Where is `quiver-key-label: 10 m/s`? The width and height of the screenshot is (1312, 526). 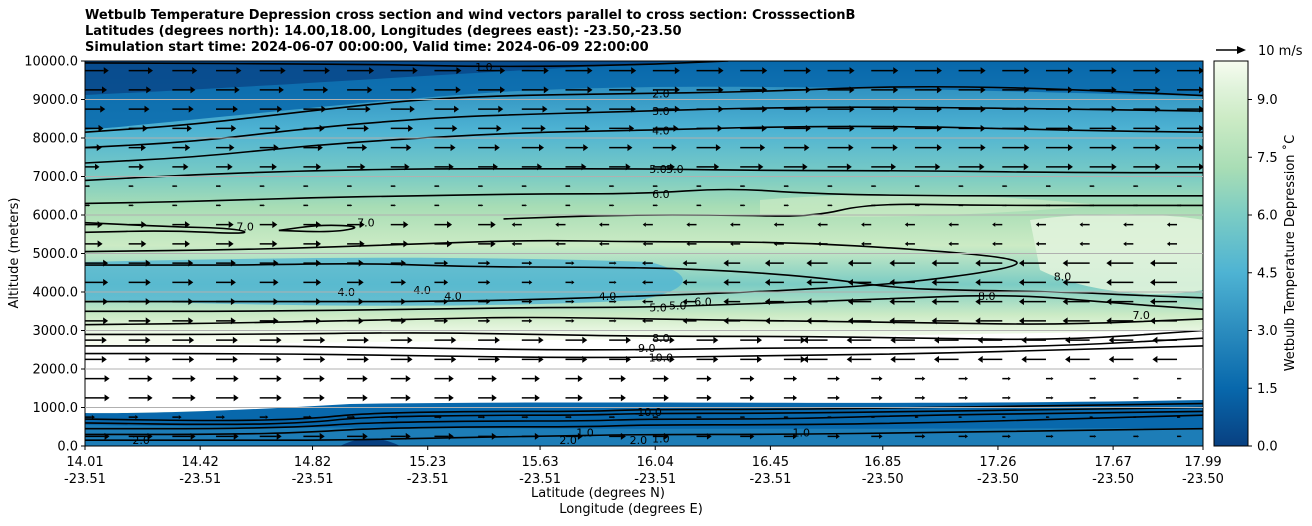
quiver-key-label: 10 m/s is located at coordinates (1280, 51).